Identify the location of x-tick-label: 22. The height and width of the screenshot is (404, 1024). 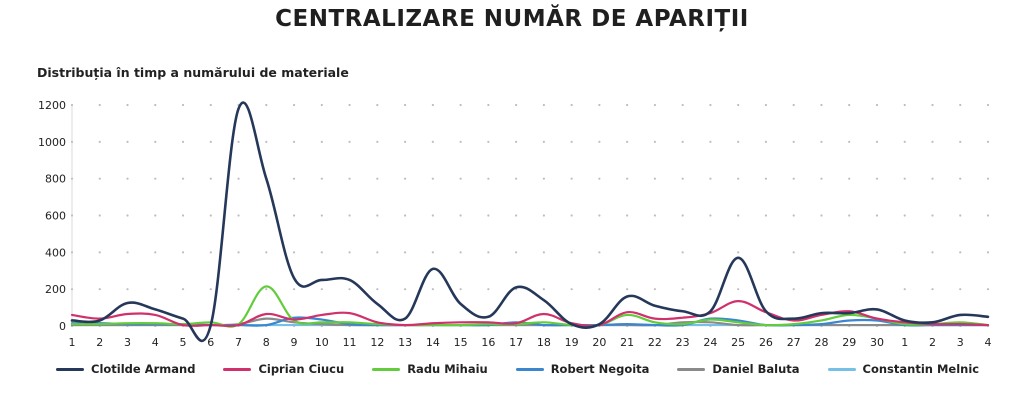
(655, 342).